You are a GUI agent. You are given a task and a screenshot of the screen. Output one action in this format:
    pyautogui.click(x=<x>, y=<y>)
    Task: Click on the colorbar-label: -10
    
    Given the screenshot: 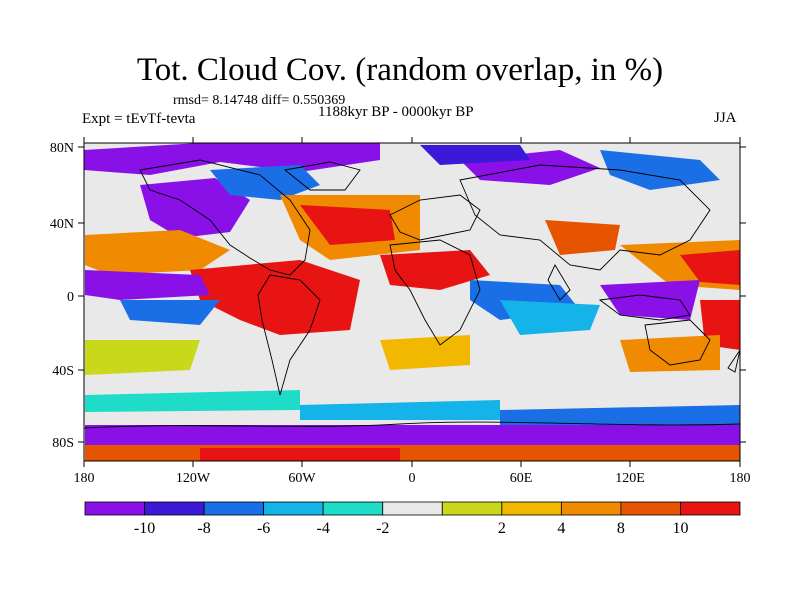 What is the action you would take?
    pyautogui.click(x=144, y=528)
    